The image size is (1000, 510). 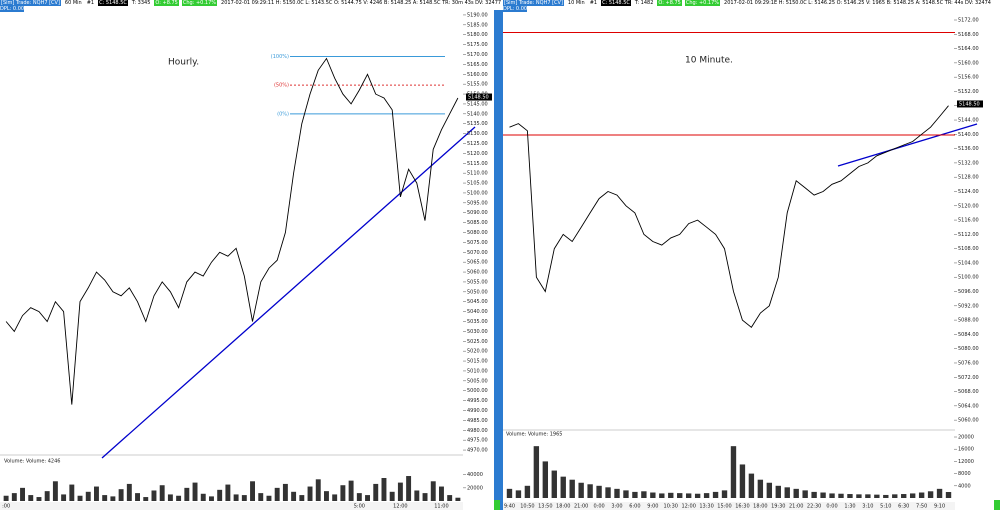 What do you see at coordinates (477, 292) in the screenshot?
I see `y-tick-label: 5050.00` at bounding box center [477, 292].